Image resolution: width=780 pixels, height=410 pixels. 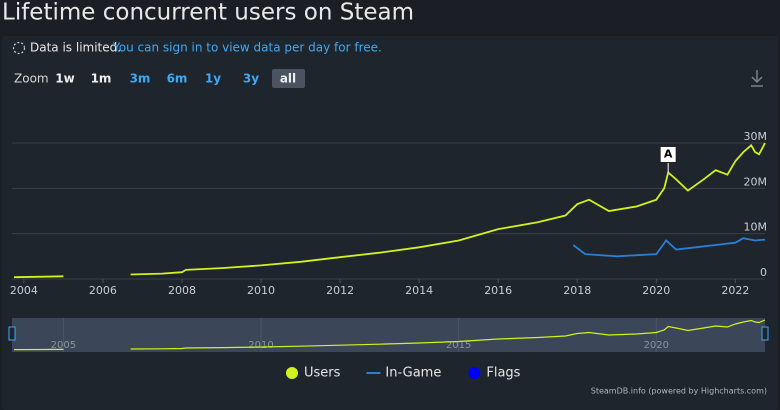 I want to click on legend-item: Users, so click(x=313, y=373).